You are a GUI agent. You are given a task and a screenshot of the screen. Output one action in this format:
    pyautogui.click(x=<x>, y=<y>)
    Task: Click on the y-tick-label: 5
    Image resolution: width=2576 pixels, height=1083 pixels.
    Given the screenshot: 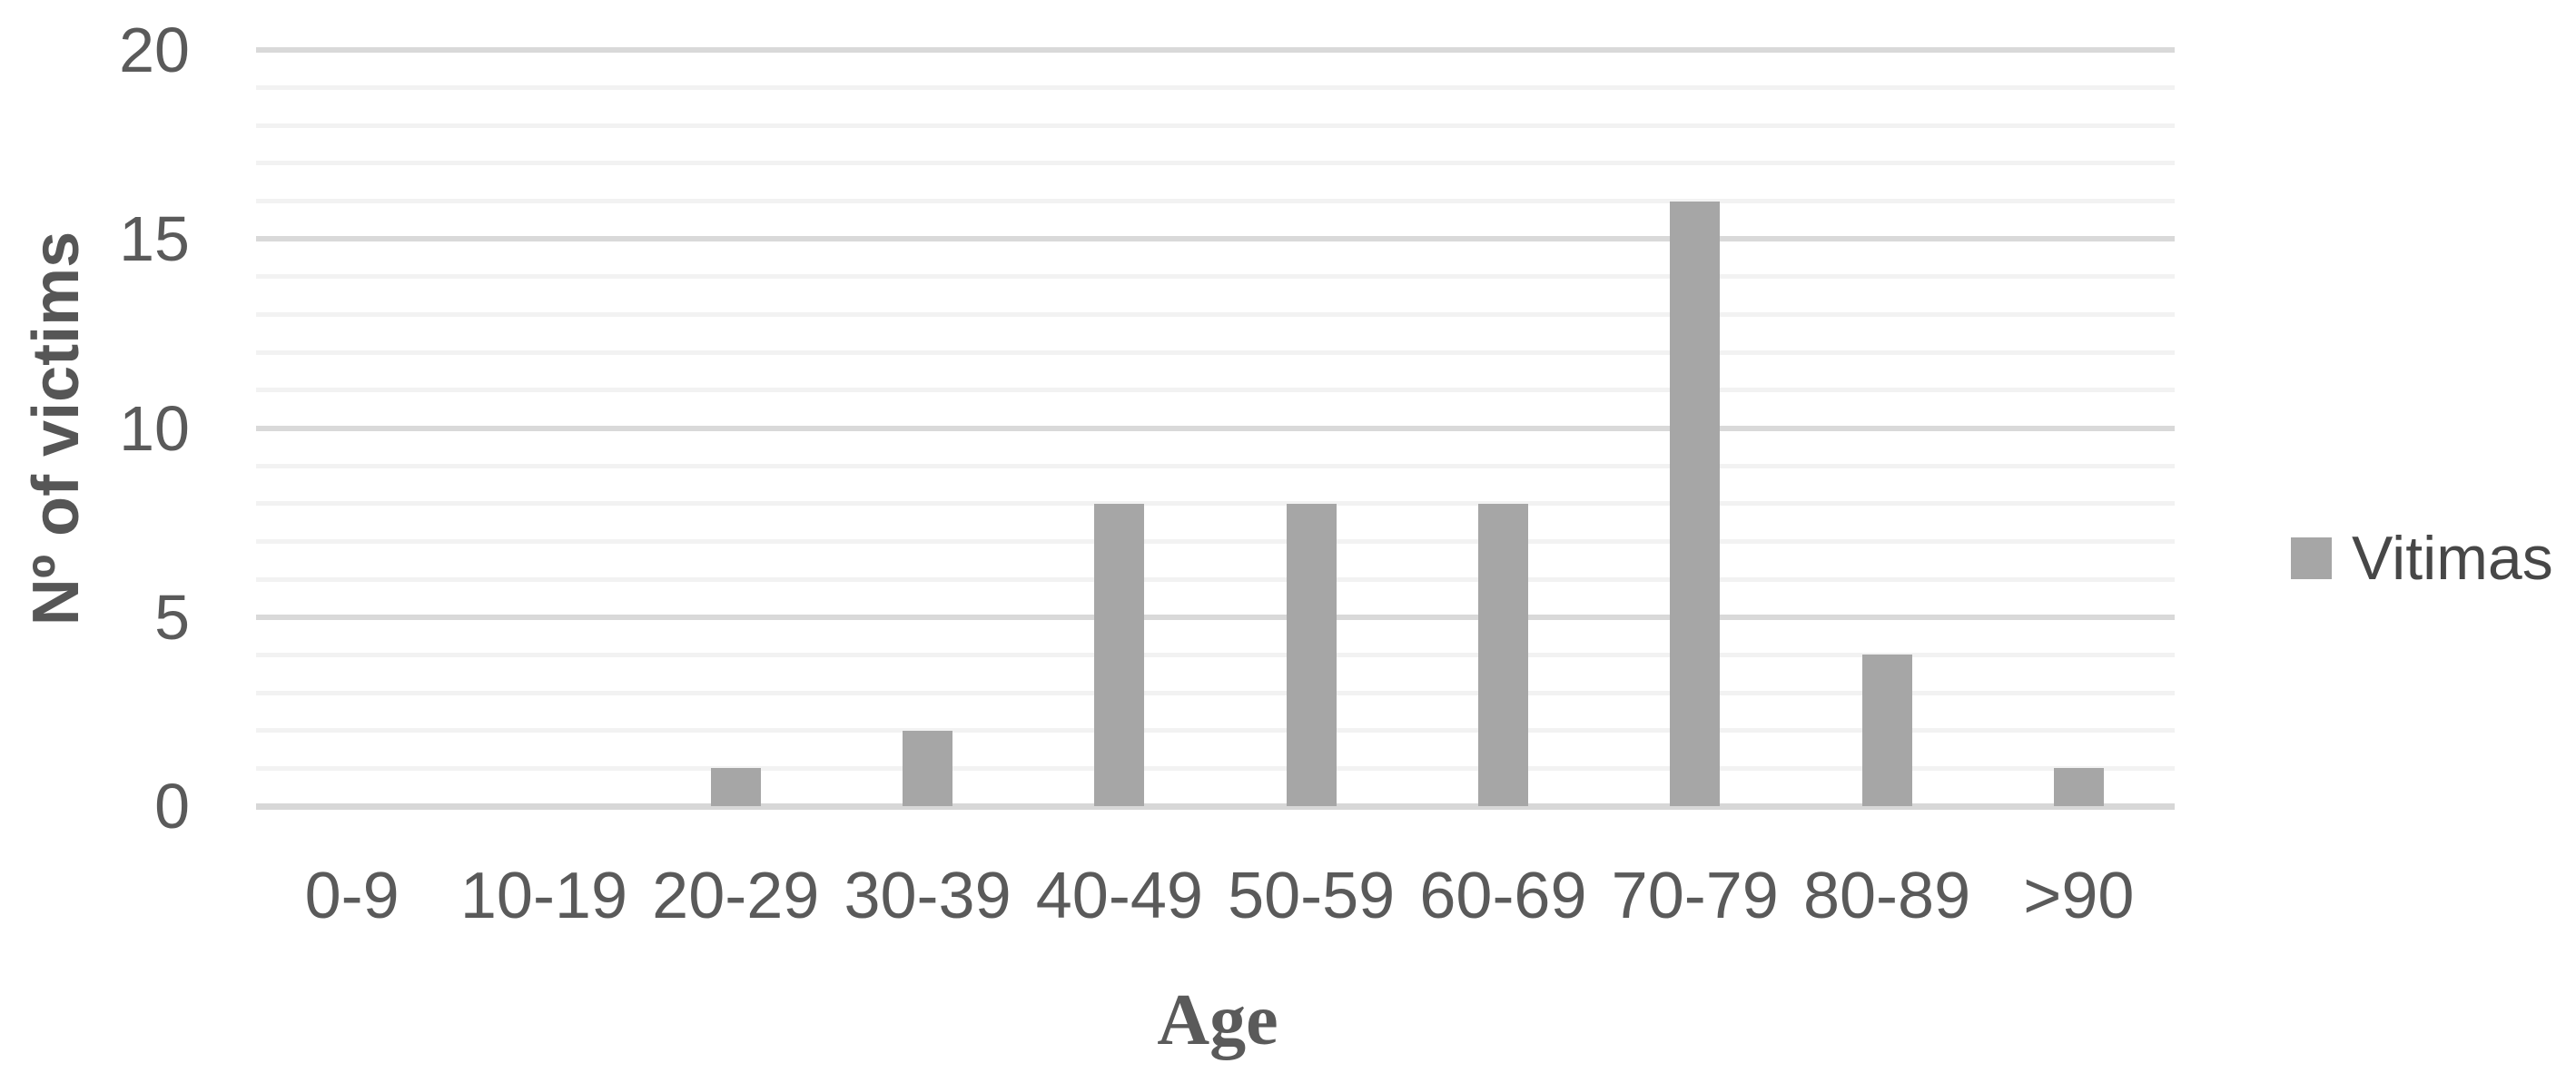 What is the action you would take?
    pyautogui.click(x=172, y=617)
    